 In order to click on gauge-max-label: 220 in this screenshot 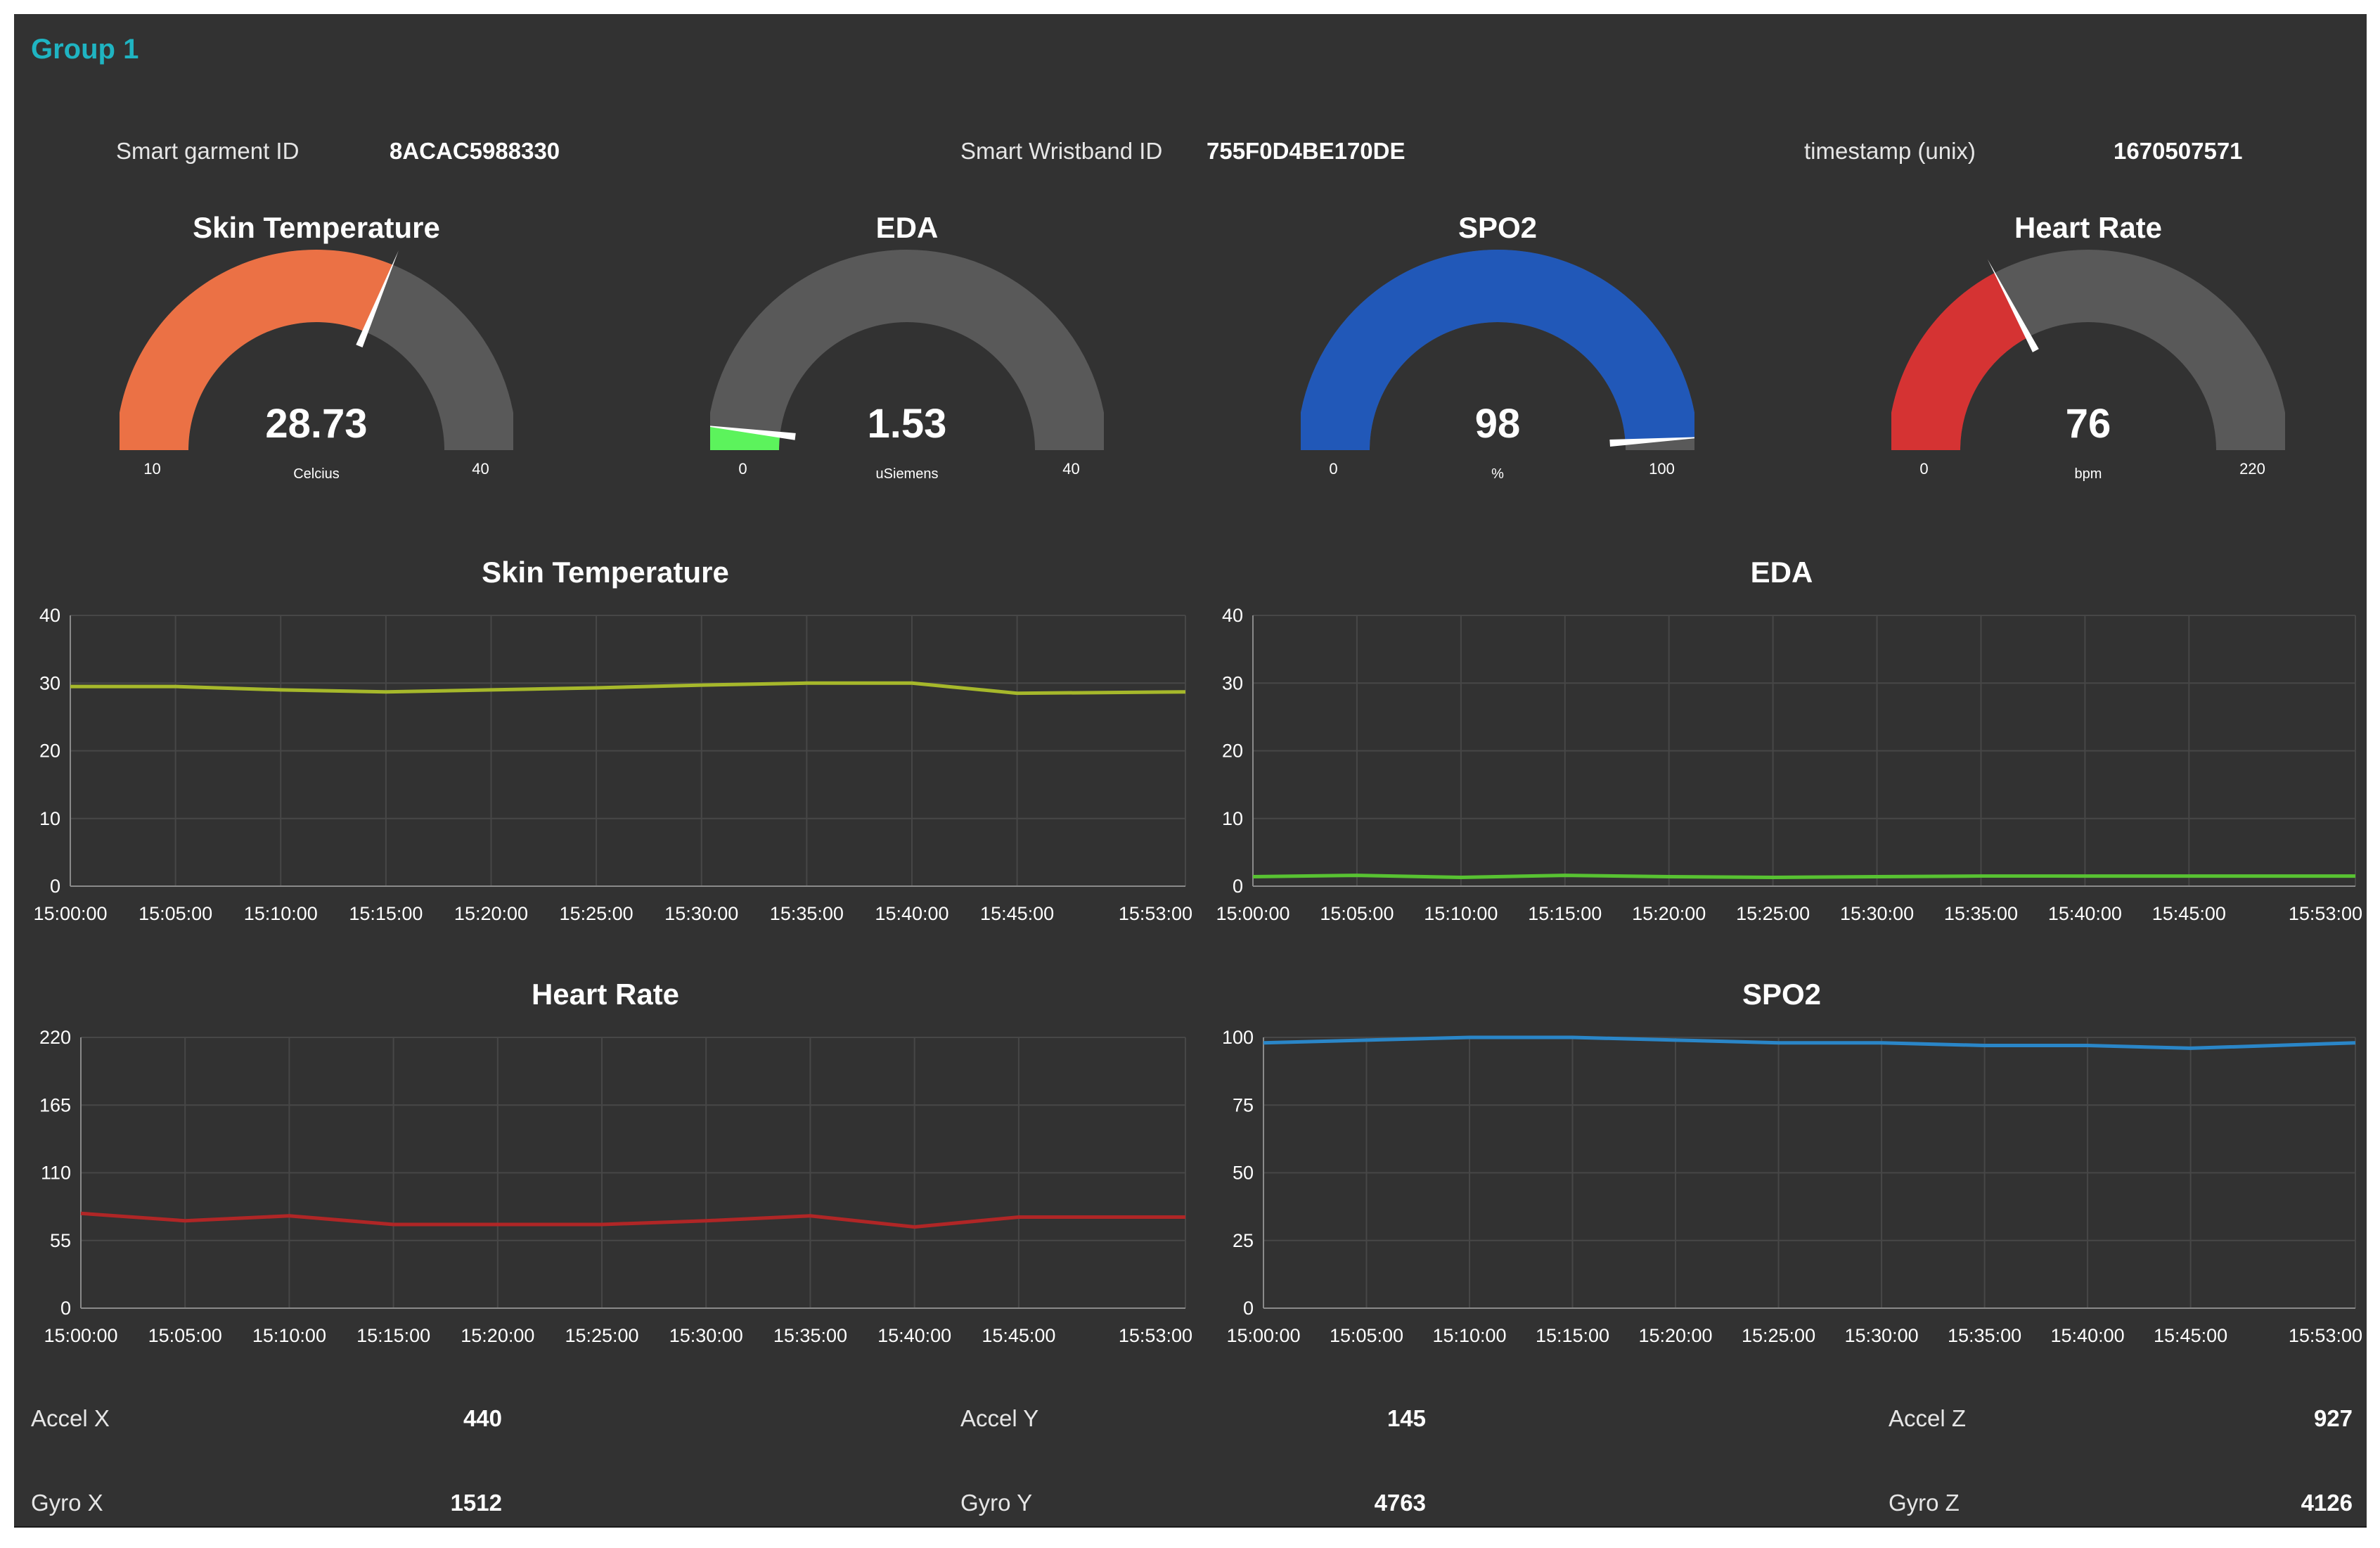, I will do `click(2252, 469)`.